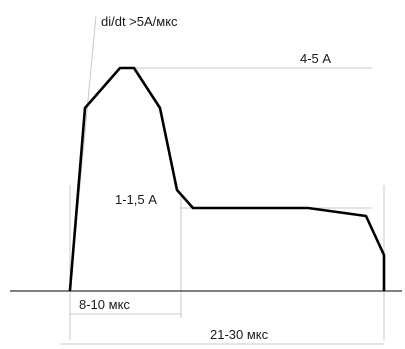 The image size is (405, 349). I want to click on peak-current-label: 4-5 А, so click(315, 58).